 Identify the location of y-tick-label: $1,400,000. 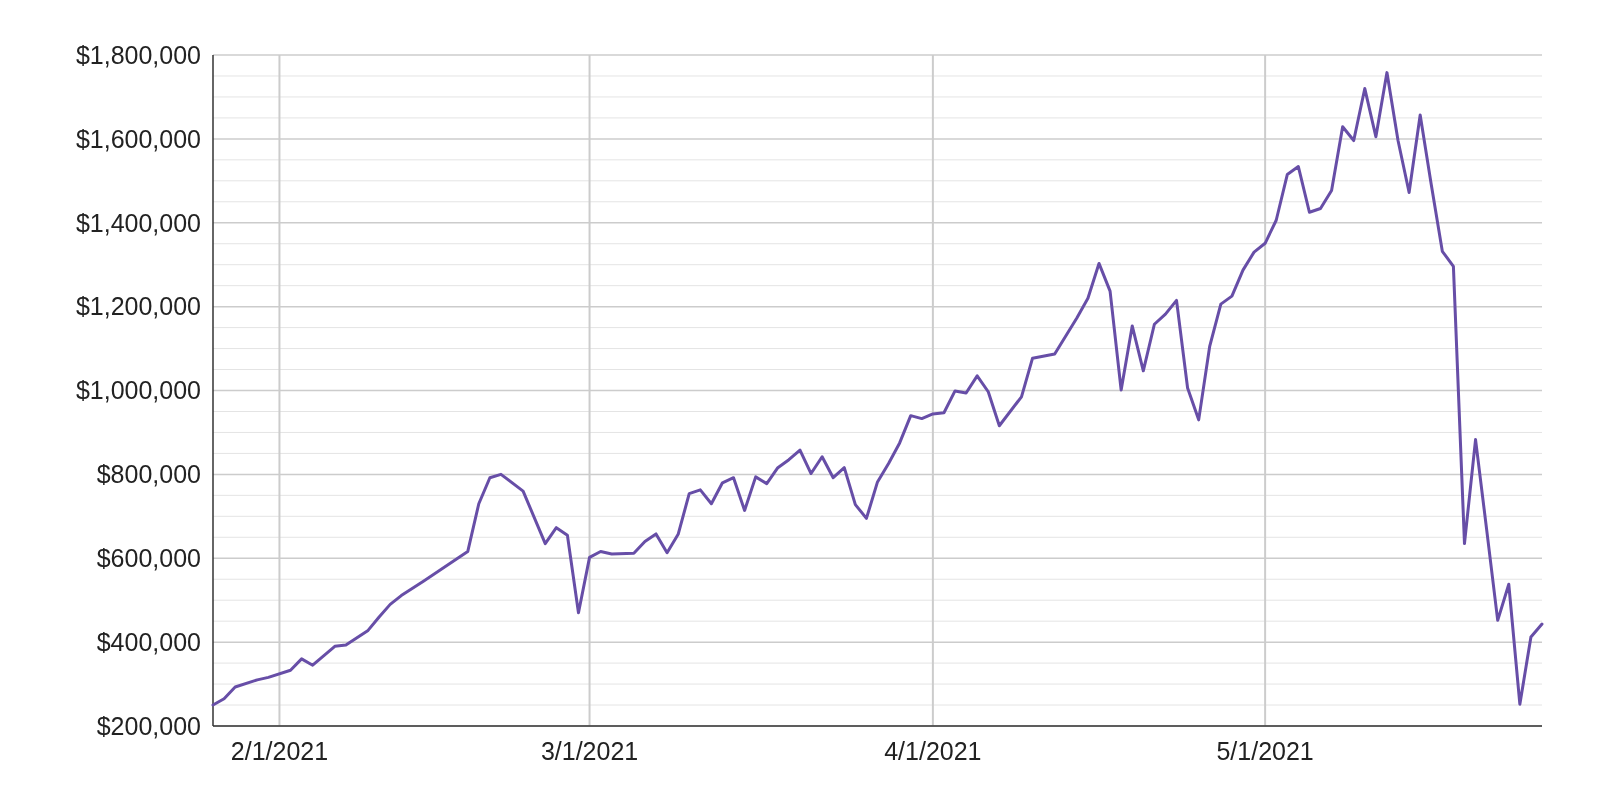
(138, 222).